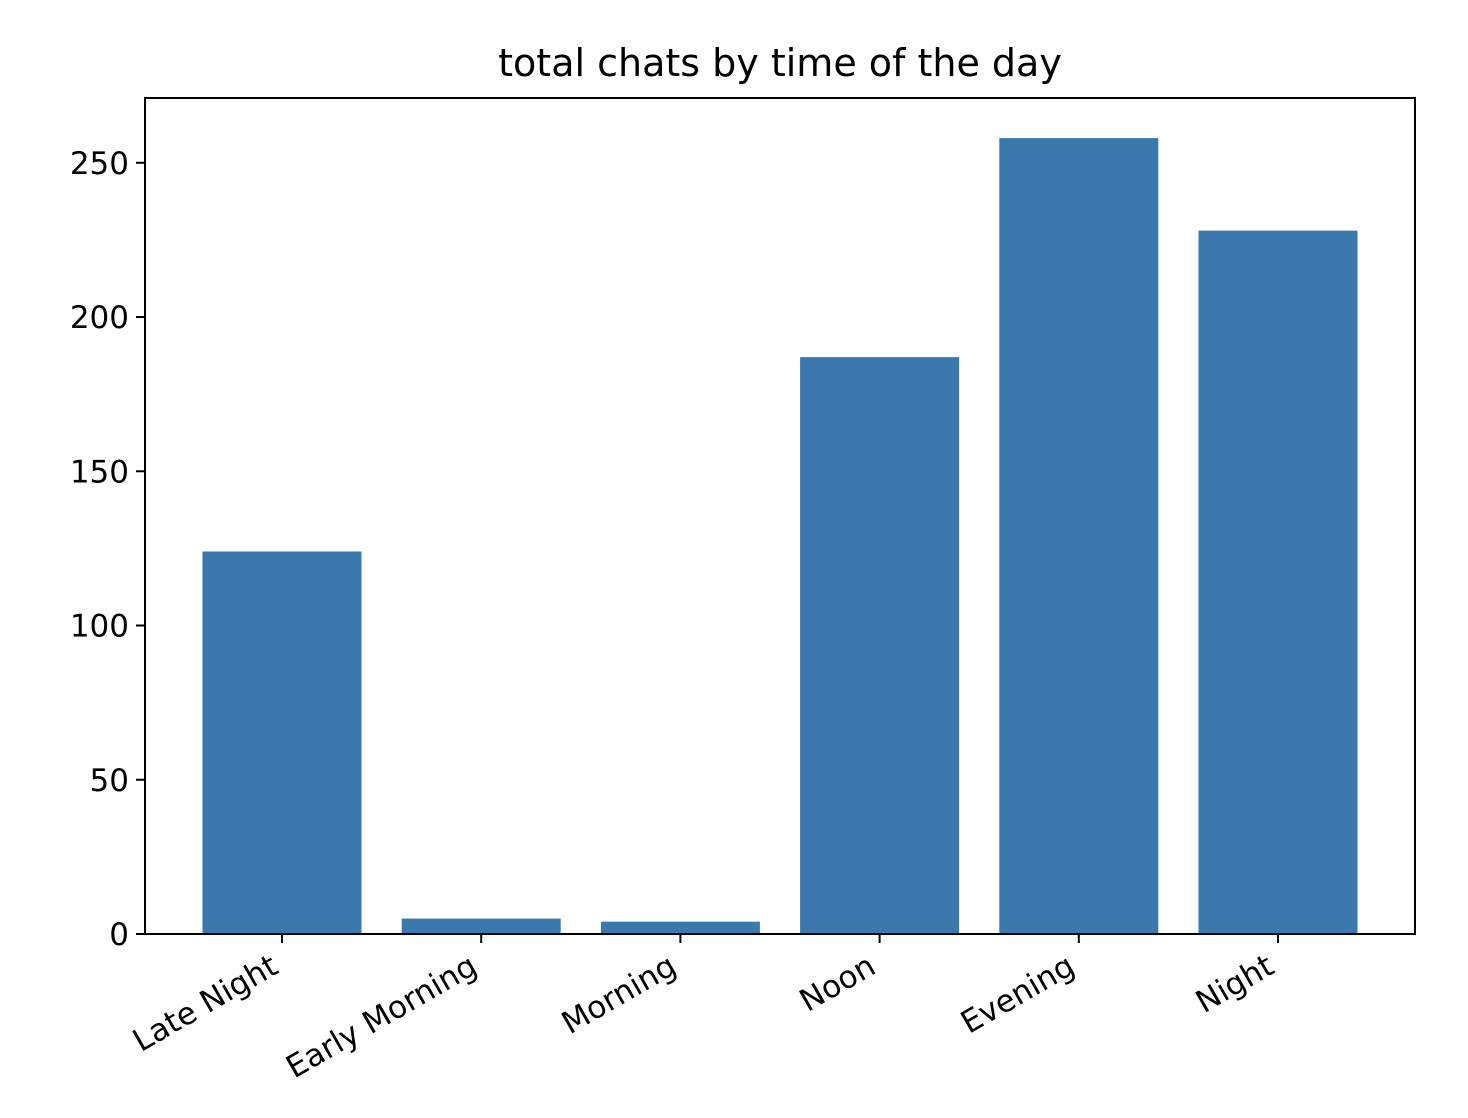  Describe the element at coordinates (99, 472) in the screenshot. I see `y-tick-label: 150` at that location.